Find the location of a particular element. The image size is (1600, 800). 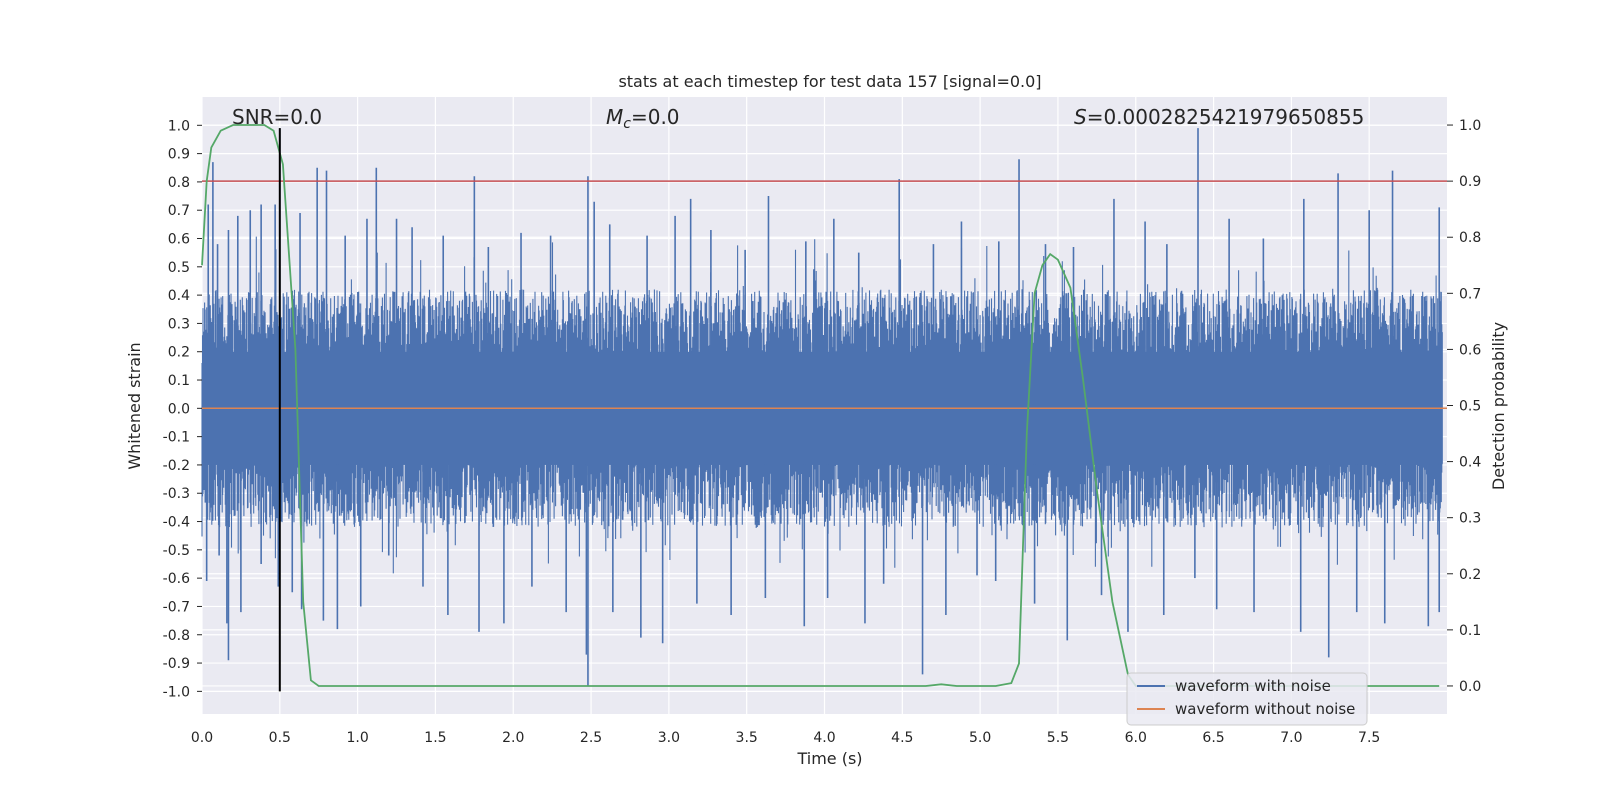

y-tick-label: 0.8 is located at coordinates (179, 183).